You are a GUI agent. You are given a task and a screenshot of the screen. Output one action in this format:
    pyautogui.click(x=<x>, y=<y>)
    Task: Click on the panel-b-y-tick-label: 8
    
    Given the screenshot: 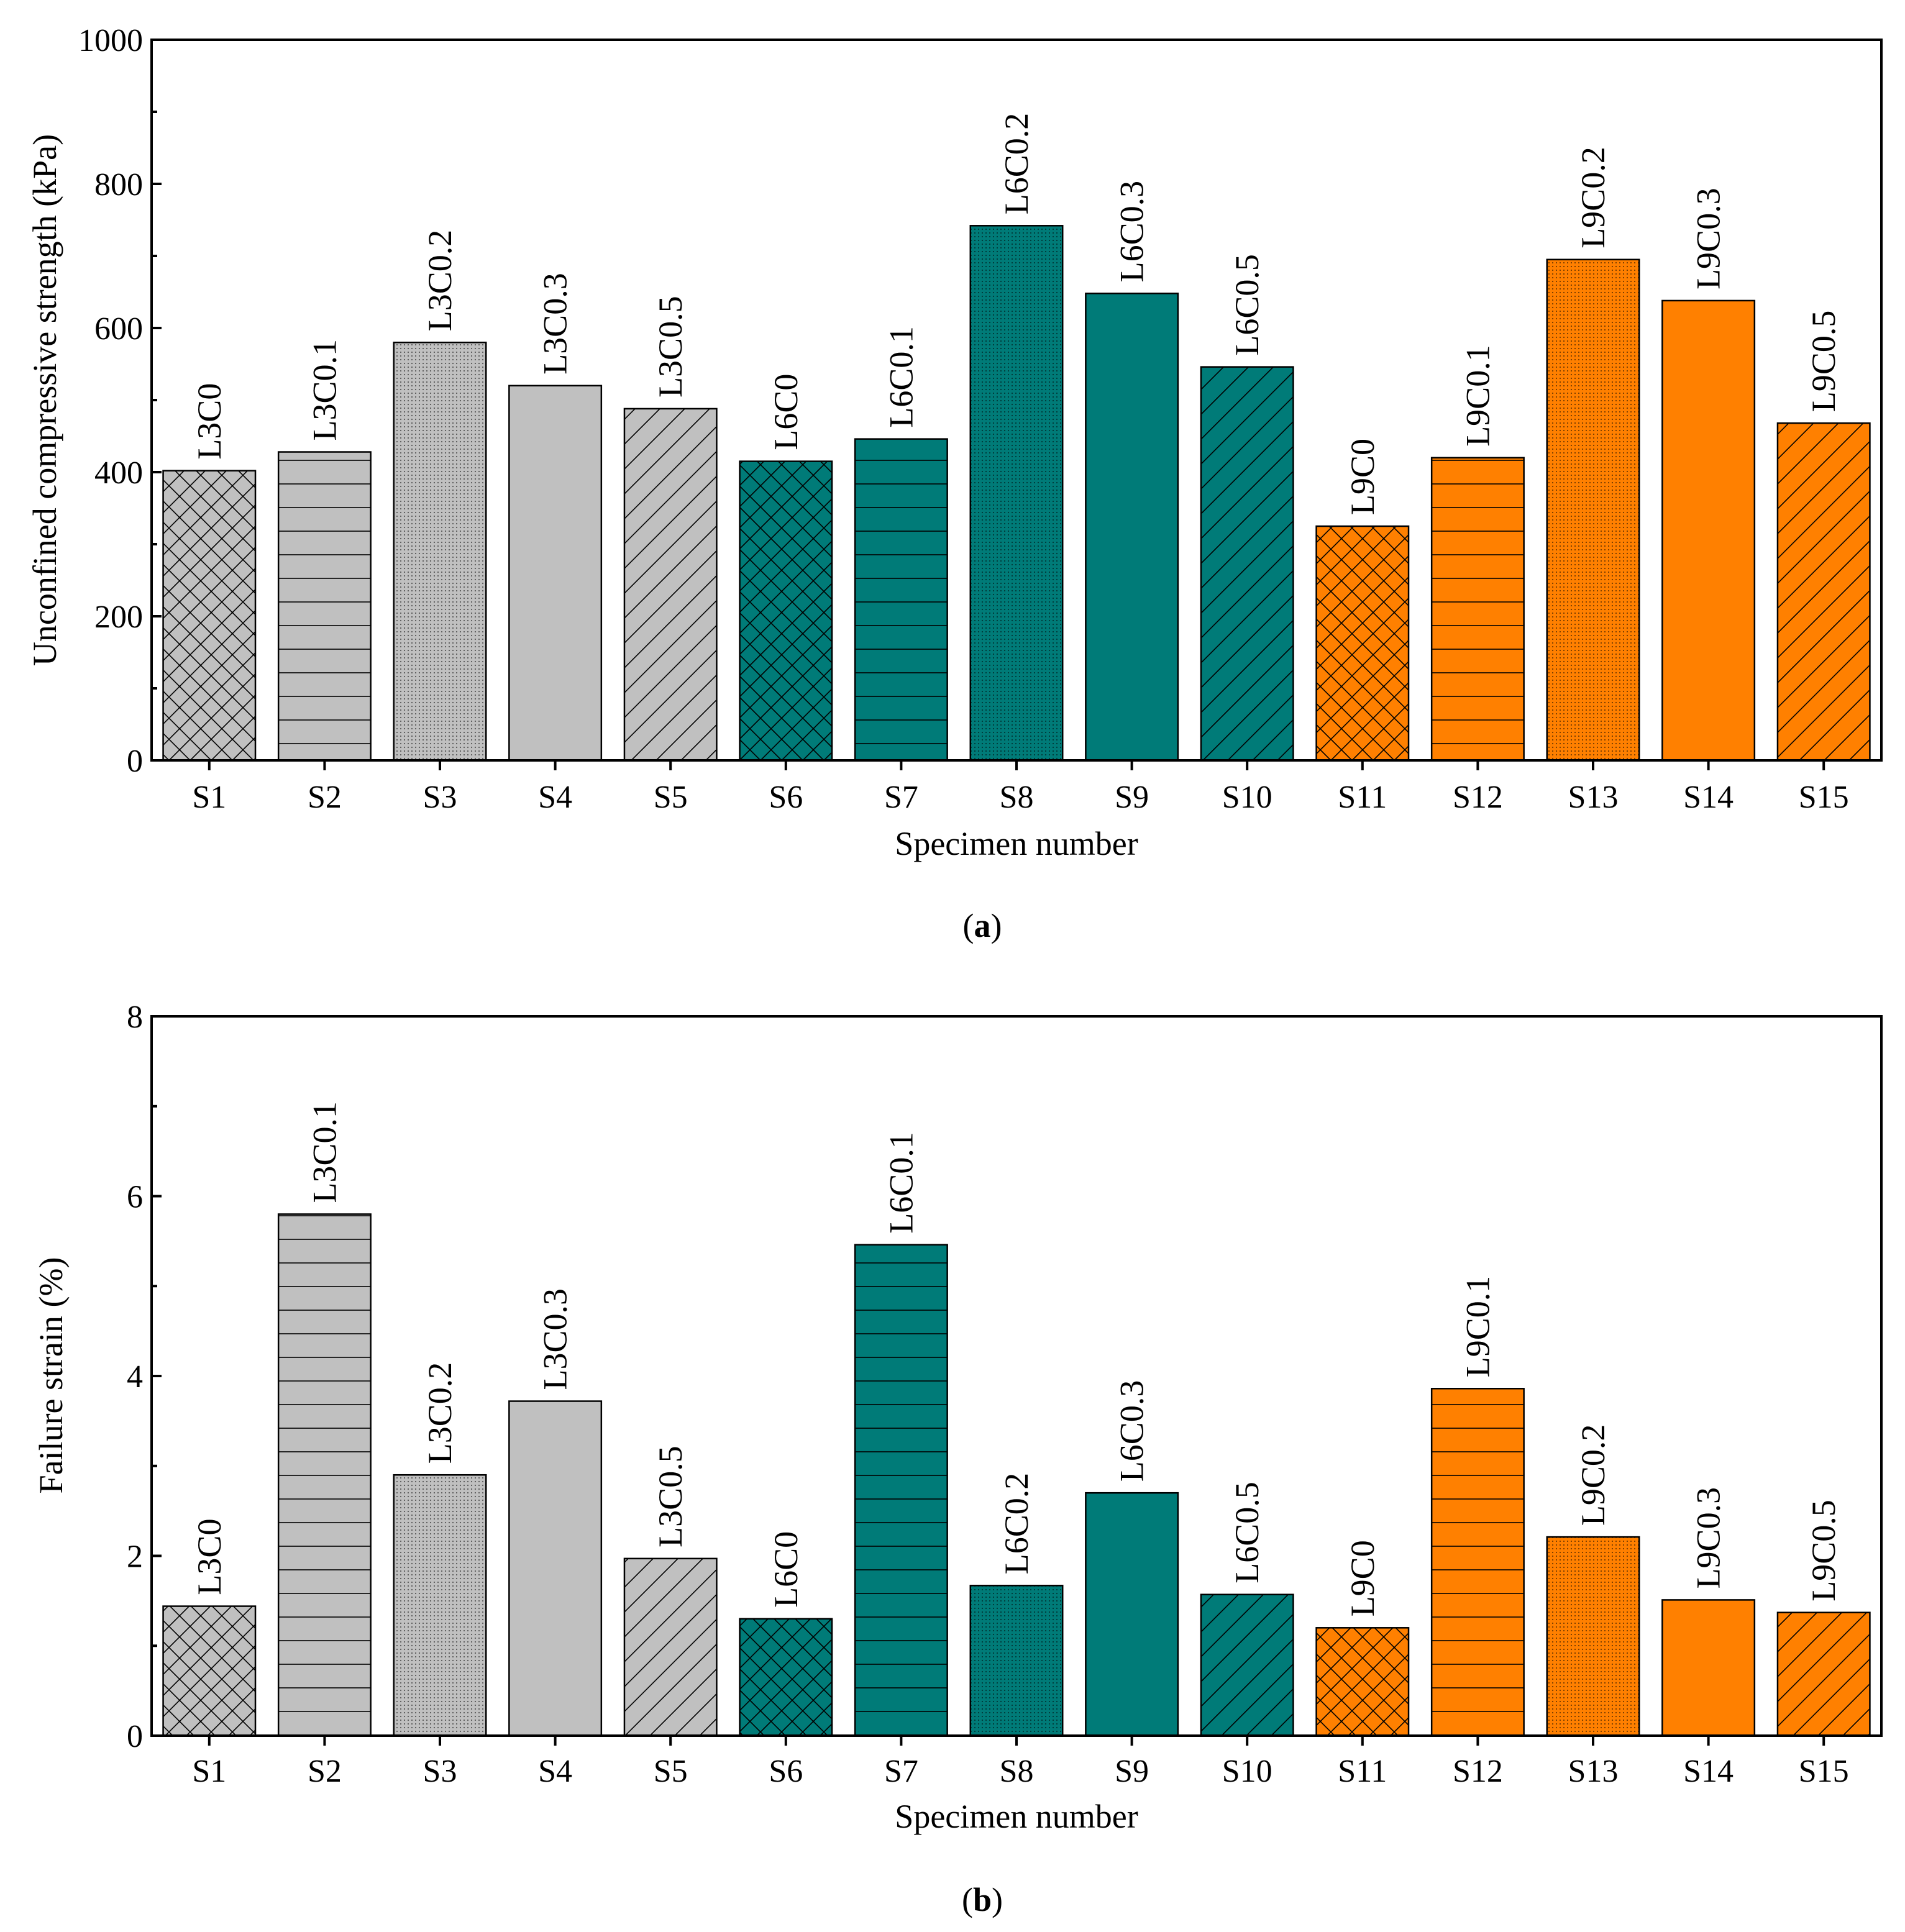 What is the action you would take?
    pyautogui.click(x=135, y=1017)
    